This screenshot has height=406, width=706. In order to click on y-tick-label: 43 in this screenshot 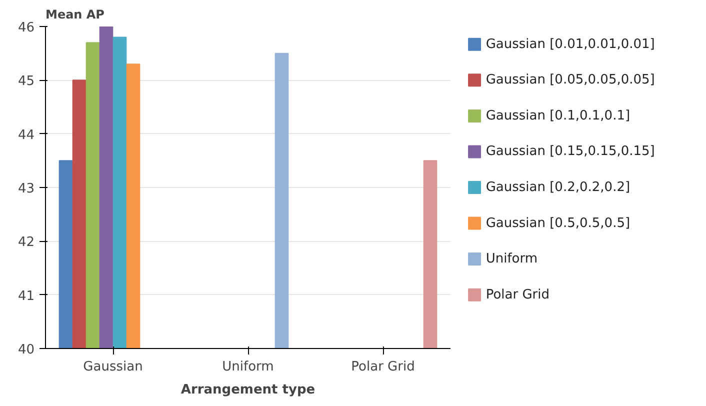, I will do `click(26, 189)`.